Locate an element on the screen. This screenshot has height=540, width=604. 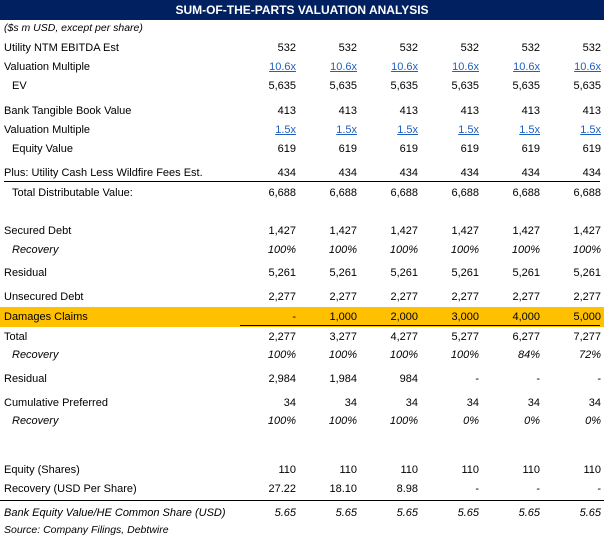
table-cell: 18.10 is located at coordinates (343, 489).